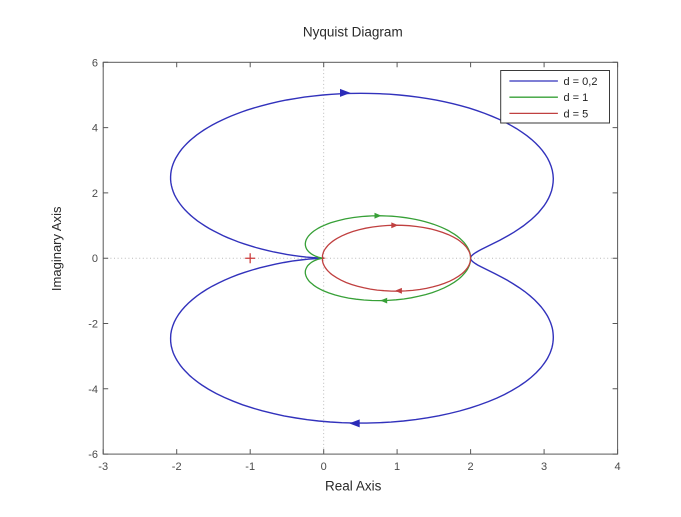 The width and height of the screenshot is (681, 517). What do you see at coordinates (353, 486) in the screenshot?
I see `svg-text: Real Axis` at bounding box center [353, 486].